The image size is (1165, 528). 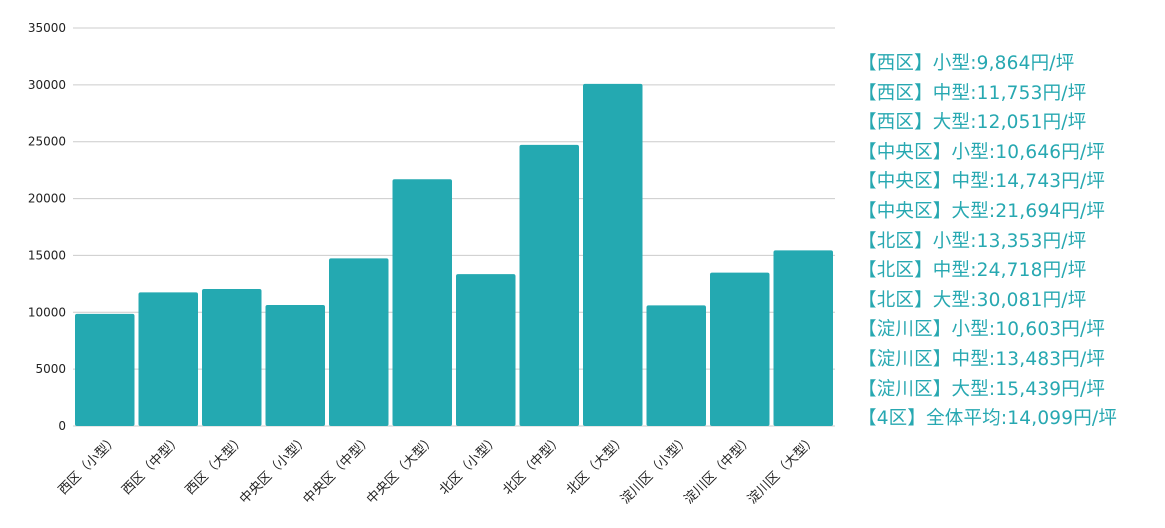 I want to click on annotation-item: 【北区】中型:24,718円/坪, so click(x=972, y=271).